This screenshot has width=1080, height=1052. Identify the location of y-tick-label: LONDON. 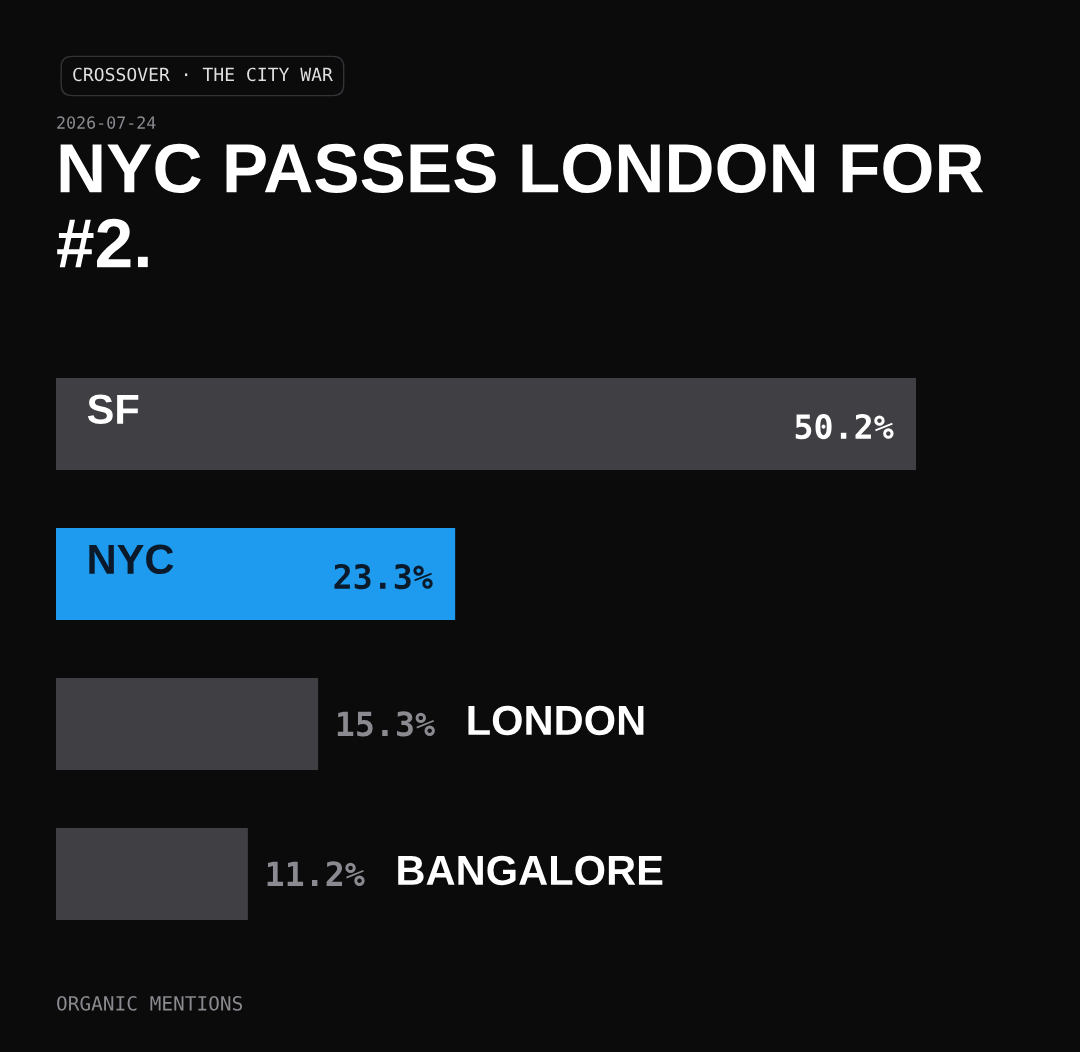
(556, 720).